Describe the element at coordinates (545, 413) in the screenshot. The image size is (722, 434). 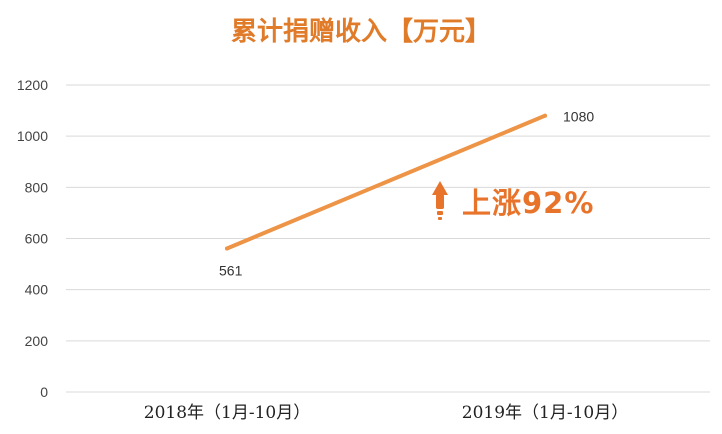
I see `x-tick-label: 2019年（1月-10月）` at that location.